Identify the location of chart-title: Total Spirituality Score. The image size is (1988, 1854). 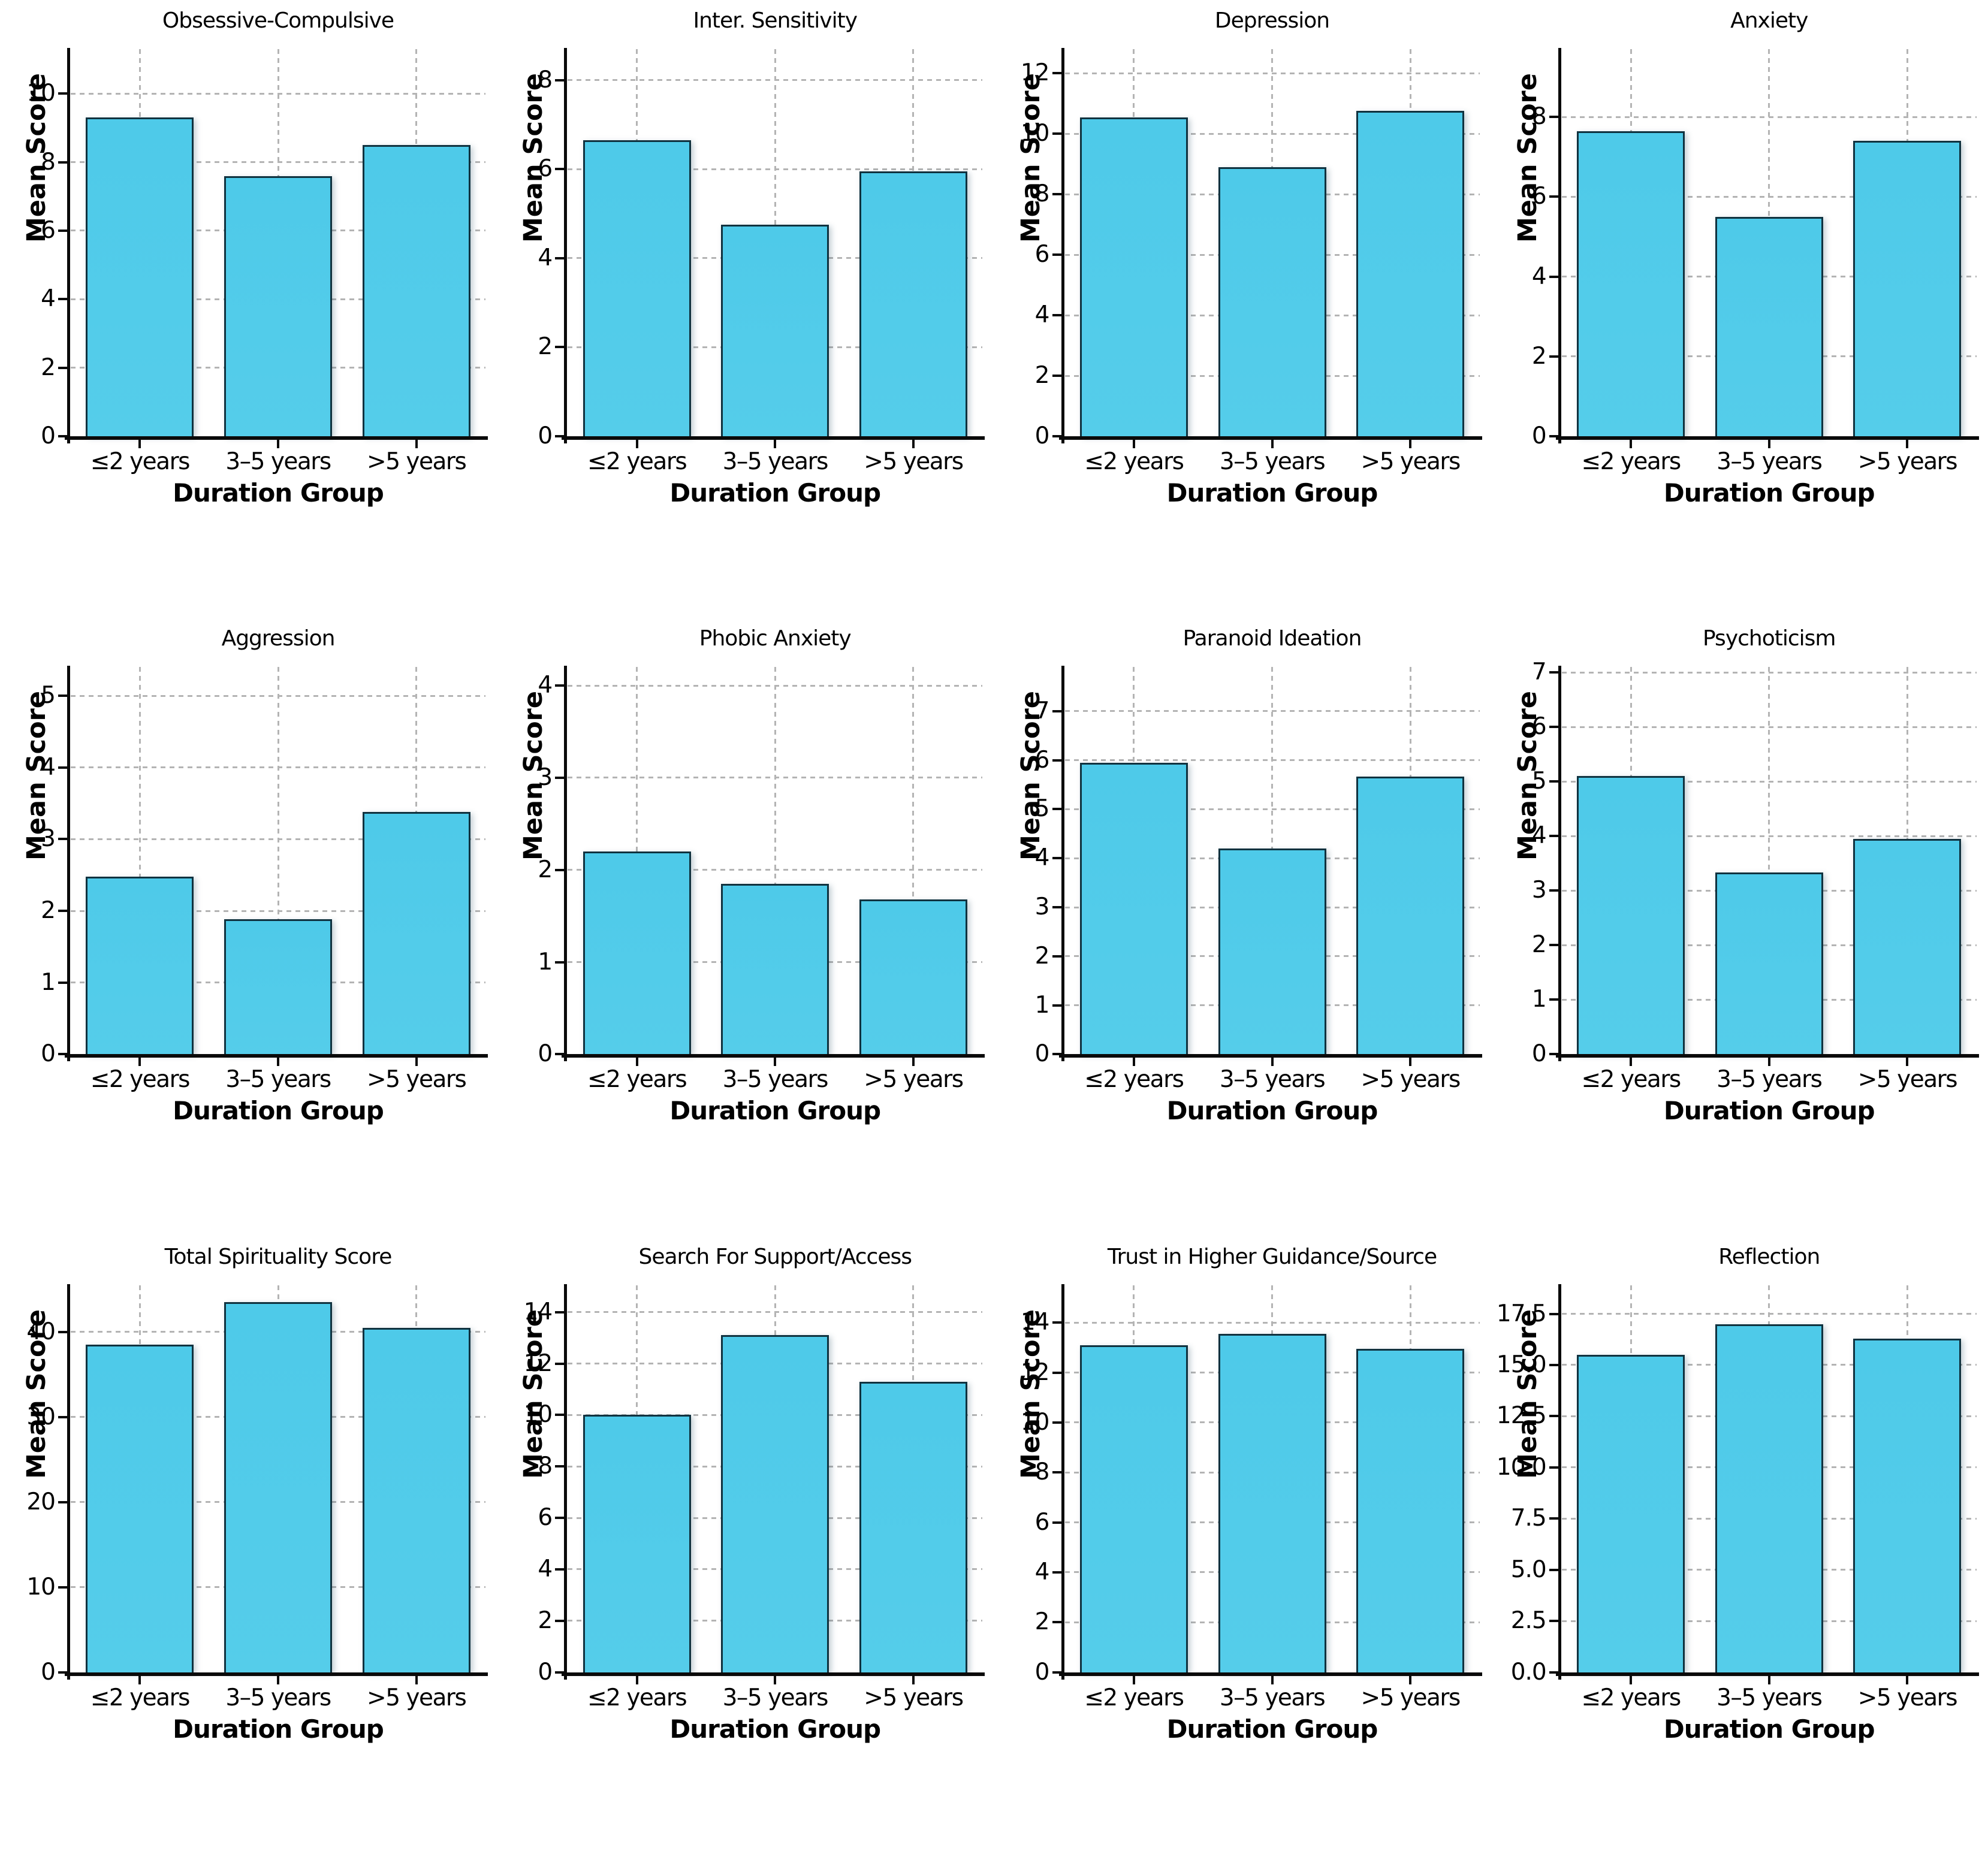
(279, 1256).